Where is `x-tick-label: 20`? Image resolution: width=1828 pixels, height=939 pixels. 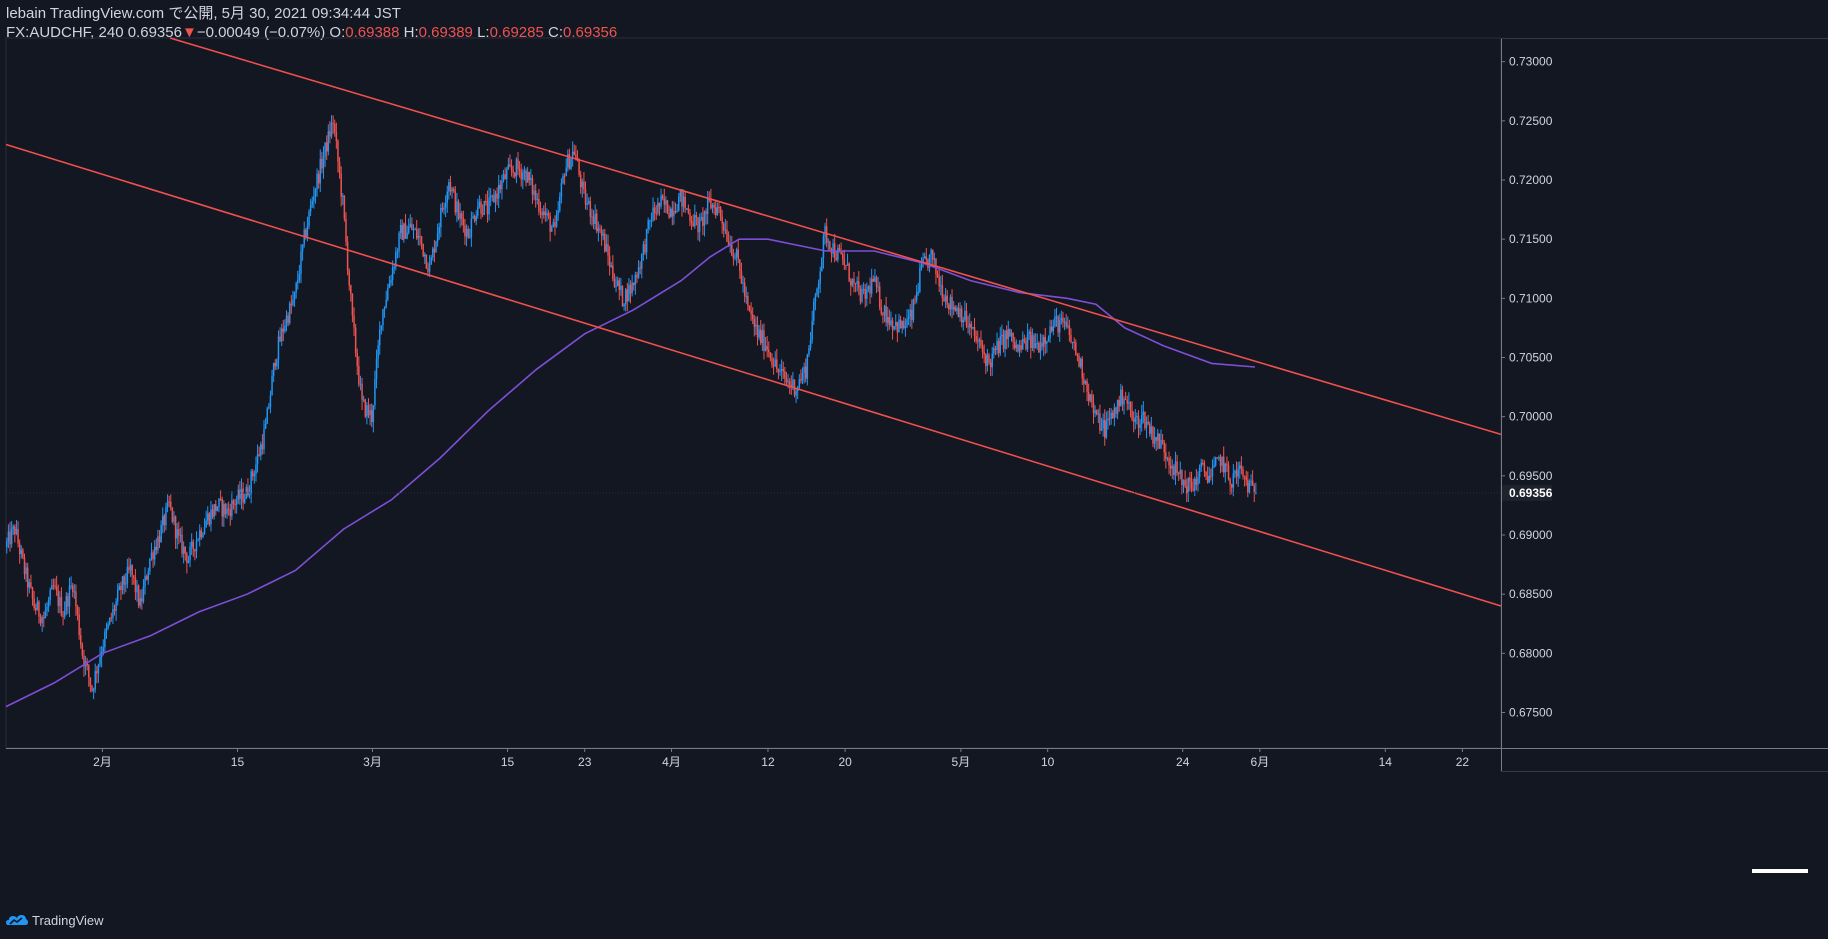
x-tick-label: 20 is located at coordinates (845, 762).